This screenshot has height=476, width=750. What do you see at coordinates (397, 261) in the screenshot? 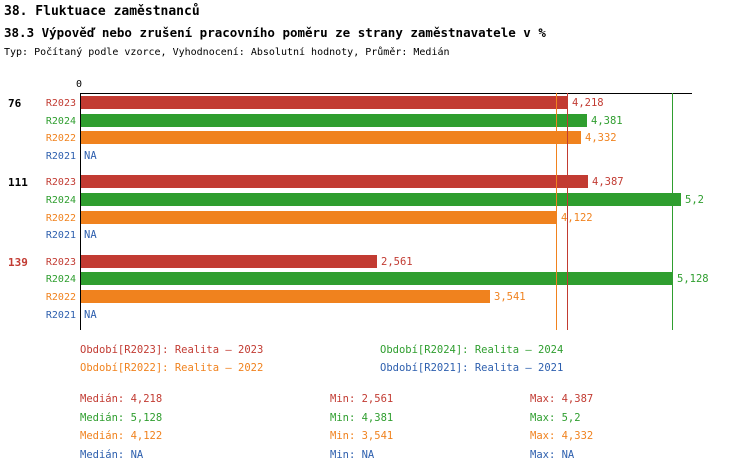
I see `bar-value: 2,561` at bounding box center [397, 261].